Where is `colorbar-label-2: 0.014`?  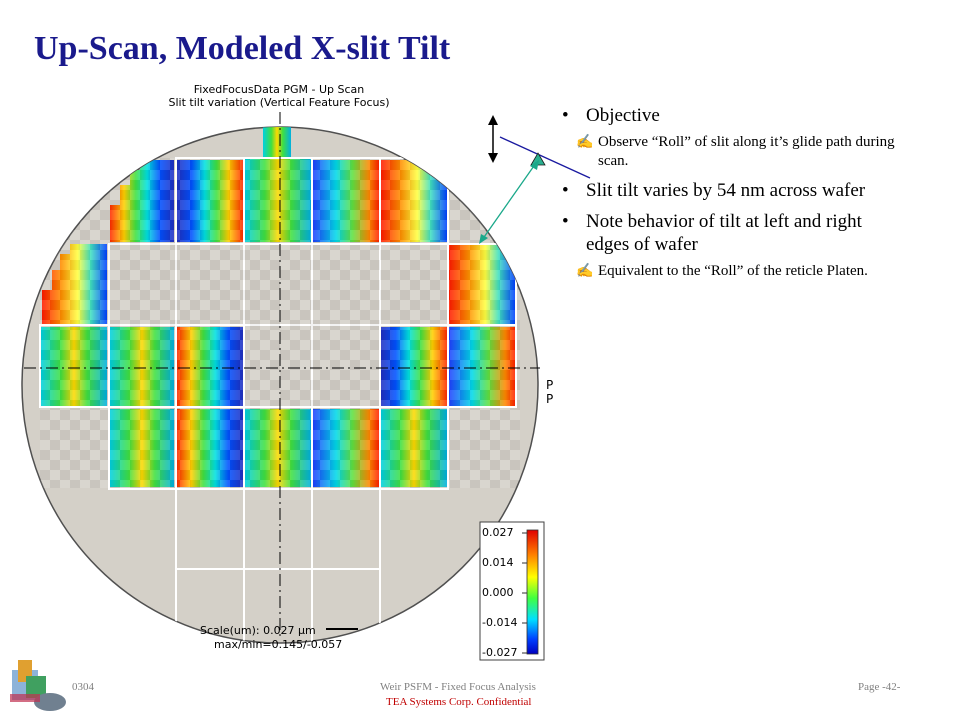 colorbar-label-2: 0.014 is located at coordinates (498, 562).